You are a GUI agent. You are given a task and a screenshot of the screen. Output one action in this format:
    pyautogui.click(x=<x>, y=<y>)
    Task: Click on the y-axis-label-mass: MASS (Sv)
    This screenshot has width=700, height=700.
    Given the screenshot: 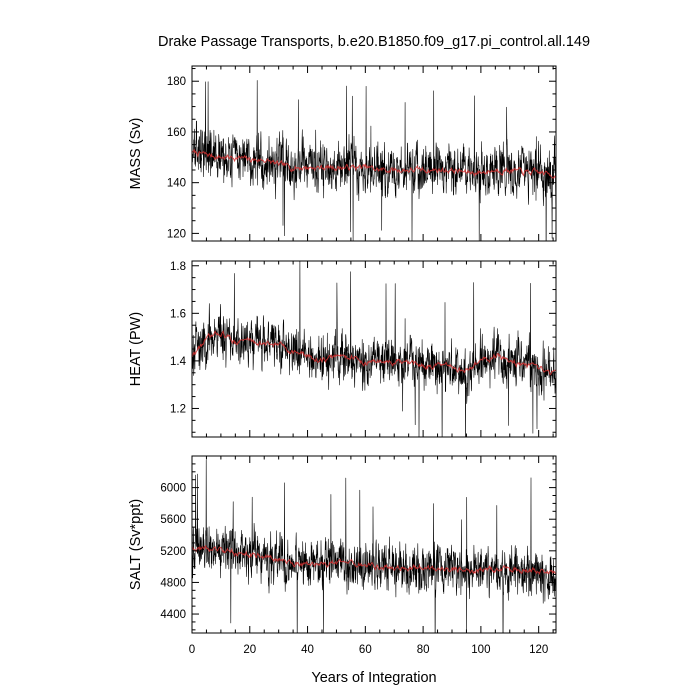 What is the action you would take?
    pyautogui.click(x=136, y=154)
    